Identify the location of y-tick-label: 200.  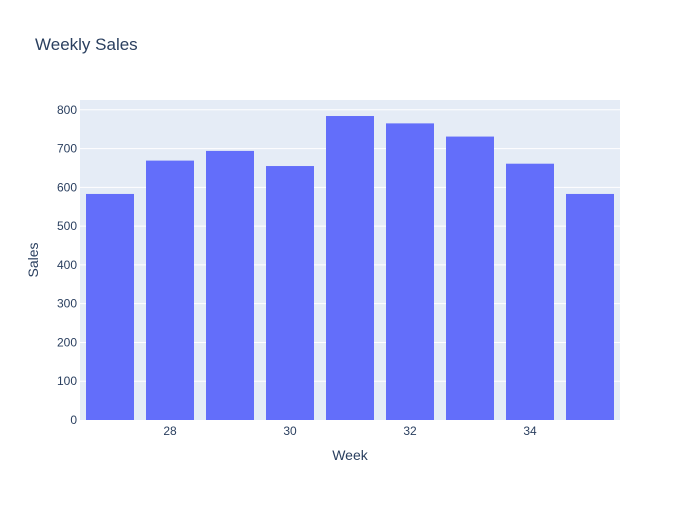
(67, 342).